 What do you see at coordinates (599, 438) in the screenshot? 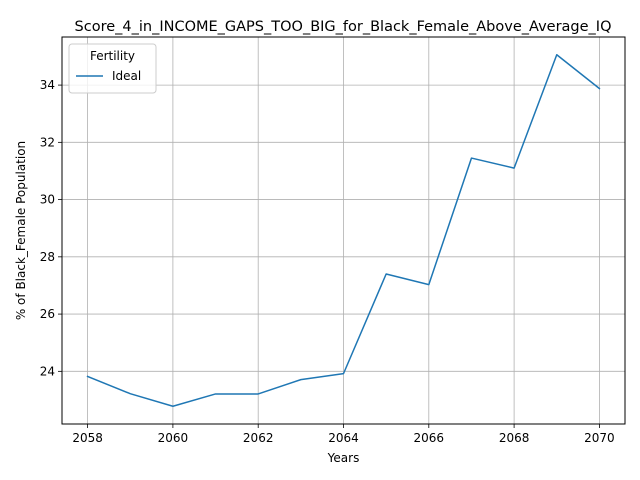
I see `x-tick-label: 2070` at bounding box center [599, 438].